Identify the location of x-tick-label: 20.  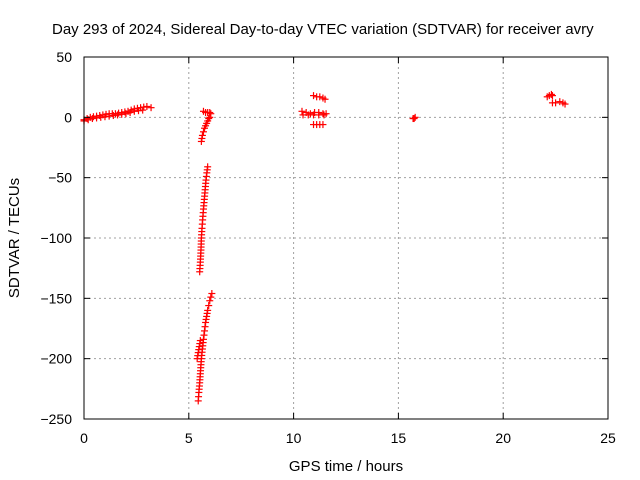
(503, 438).